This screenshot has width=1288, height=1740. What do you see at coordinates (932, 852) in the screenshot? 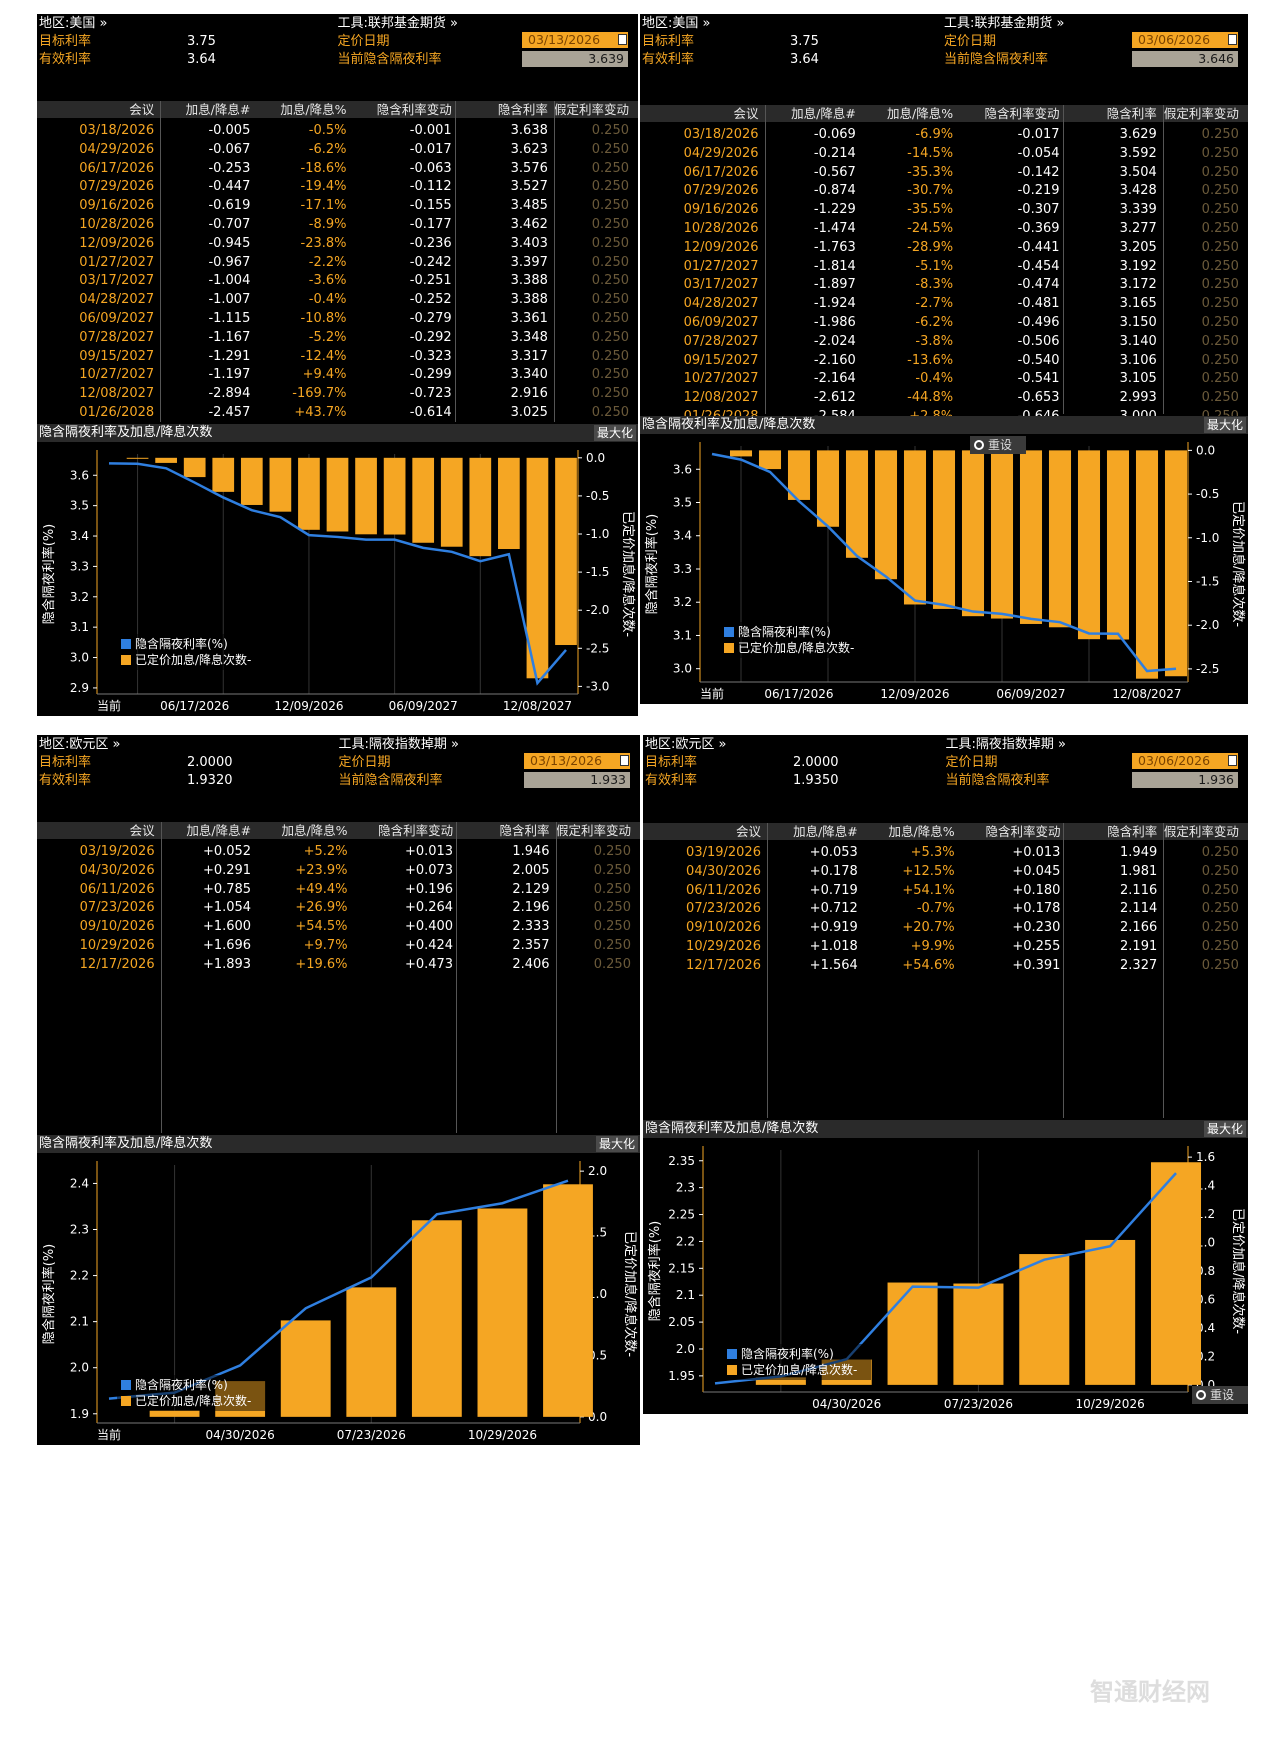
I see `table-cell: +5.3%` at bounding box center [932, 852].